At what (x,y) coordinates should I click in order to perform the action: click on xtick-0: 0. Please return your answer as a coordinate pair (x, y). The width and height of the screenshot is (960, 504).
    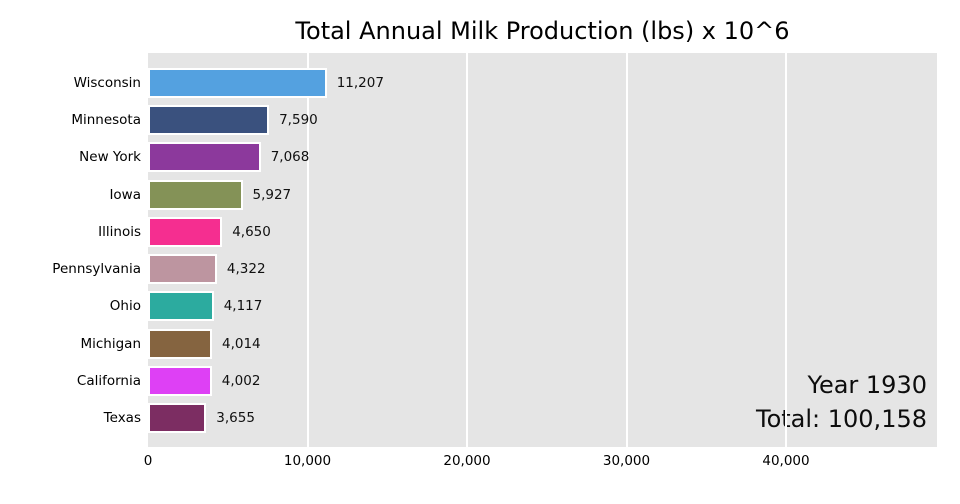
    Looking at the image, I should click on (148, 461).